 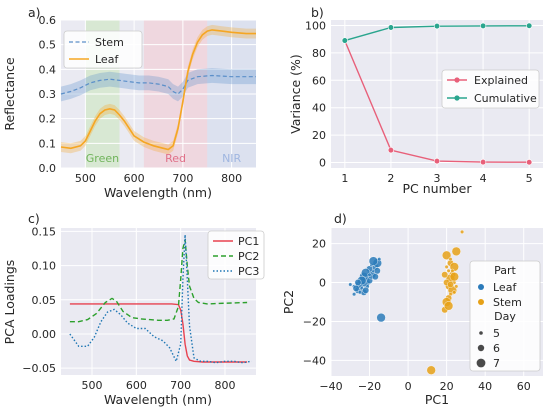 What do you see at coordinates (103, 49) in the screenshot?
I see `panel-a-legend: Stem Leaf` at bounding box center [103, 49].